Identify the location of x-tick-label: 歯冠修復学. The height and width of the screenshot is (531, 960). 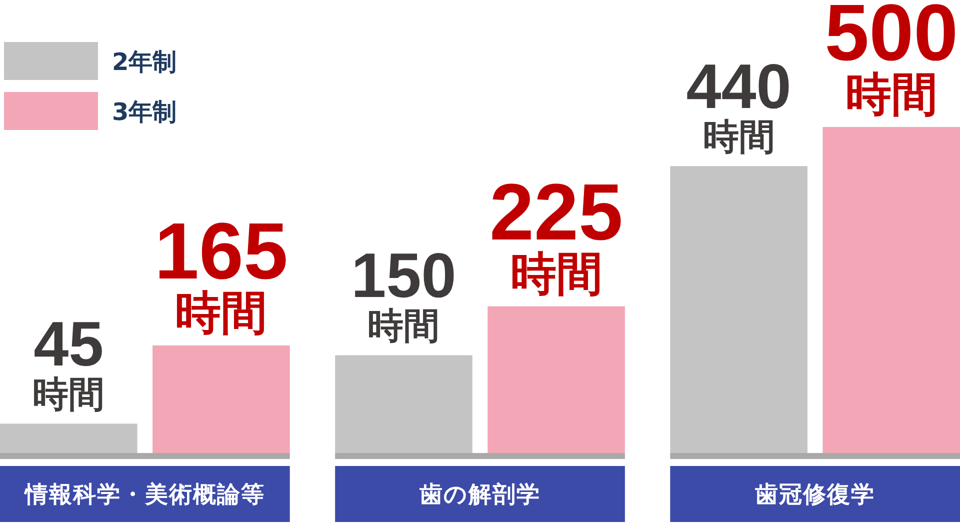
(815, 495).